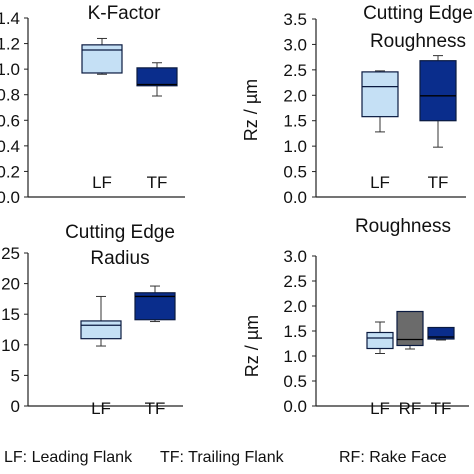 This screenshot has width=474, height=474. I want to click on panel-2-y-tick-label: 2.0, so click(295, 95).